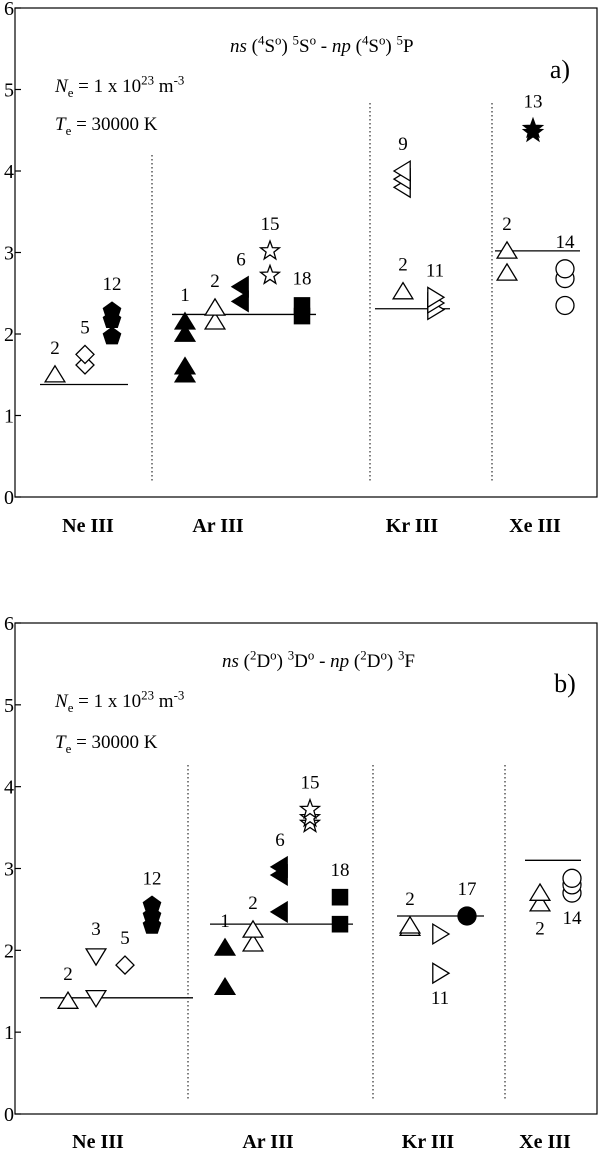 The image size is (600, 1155). What do you see at coordinates (533, 102) in the screenshot?
I see `series-label: 13` at bounding box center [533, 102].